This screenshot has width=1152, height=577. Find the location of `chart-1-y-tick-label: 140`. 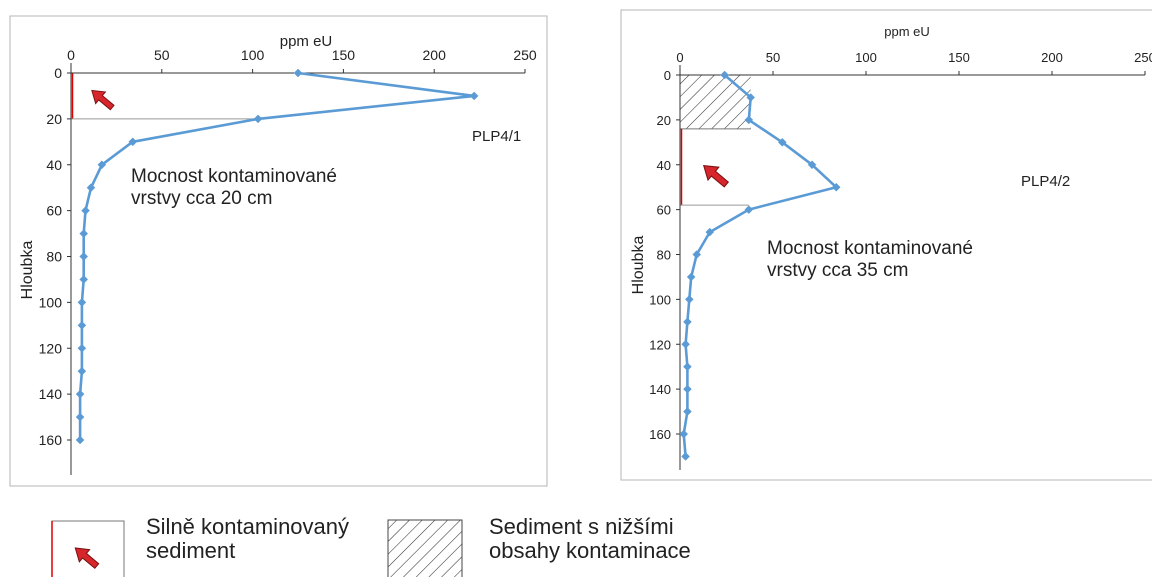

chart-1-y-tick-label: 140 is located at coordinates (51, 394).